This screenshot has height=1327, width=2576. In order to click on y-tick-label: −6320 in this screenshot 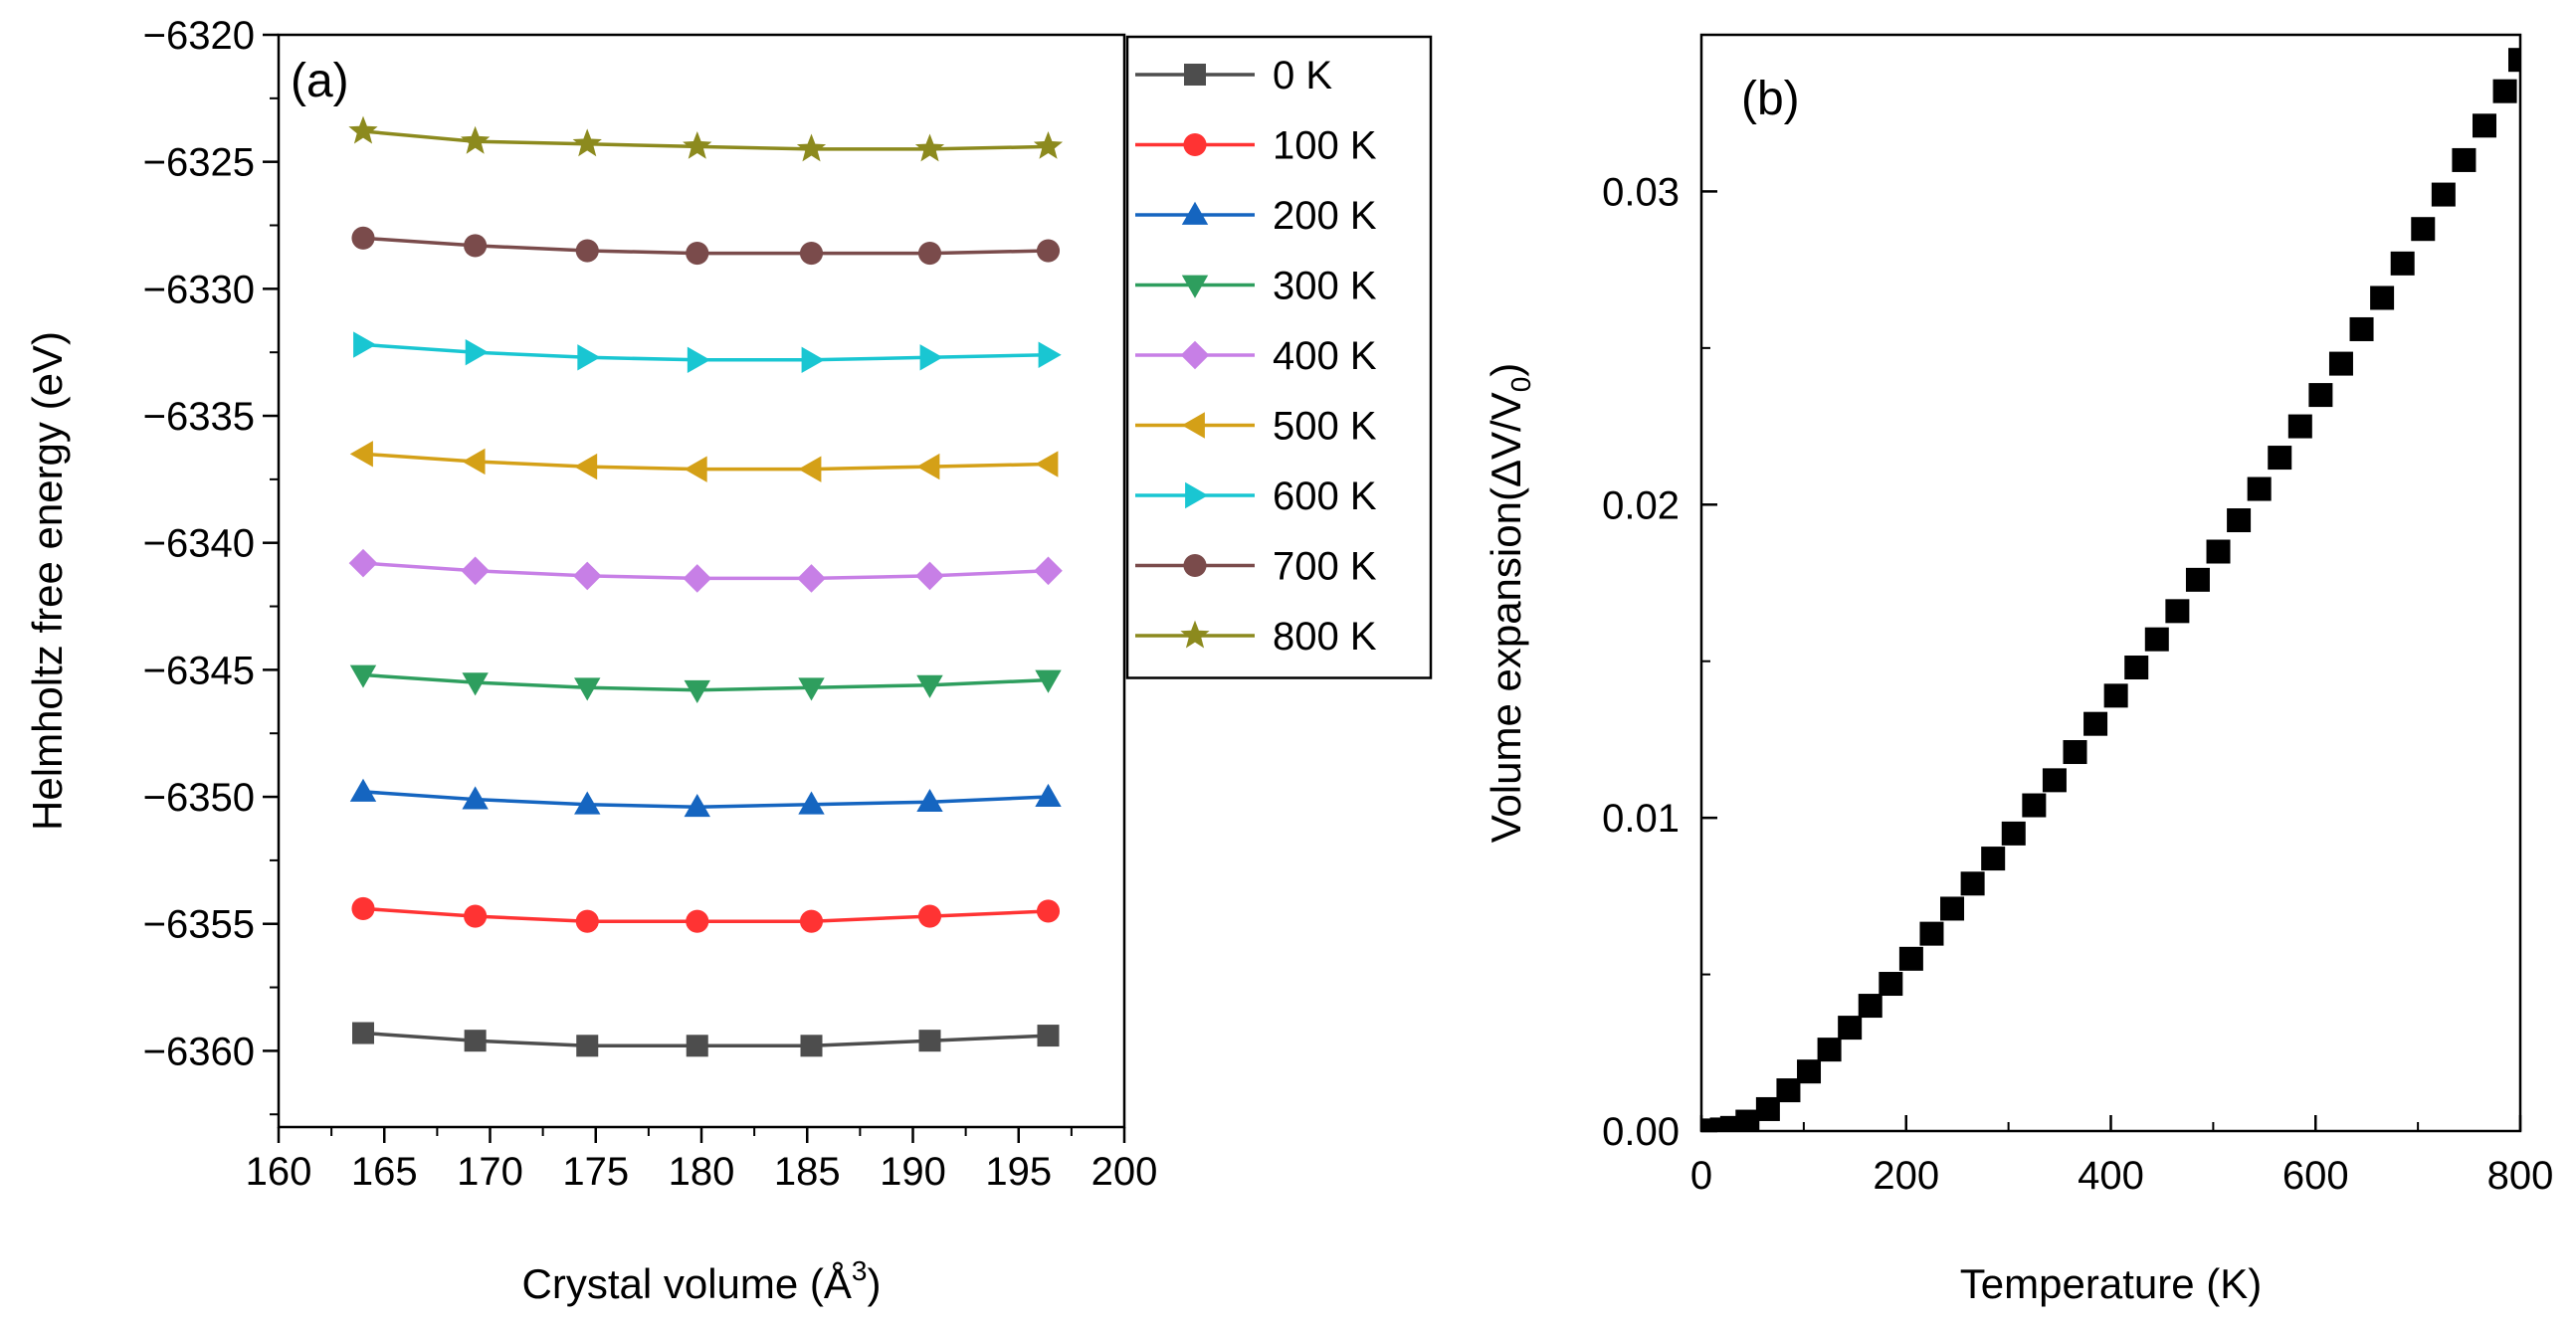, I will do `click(199, 36)`.